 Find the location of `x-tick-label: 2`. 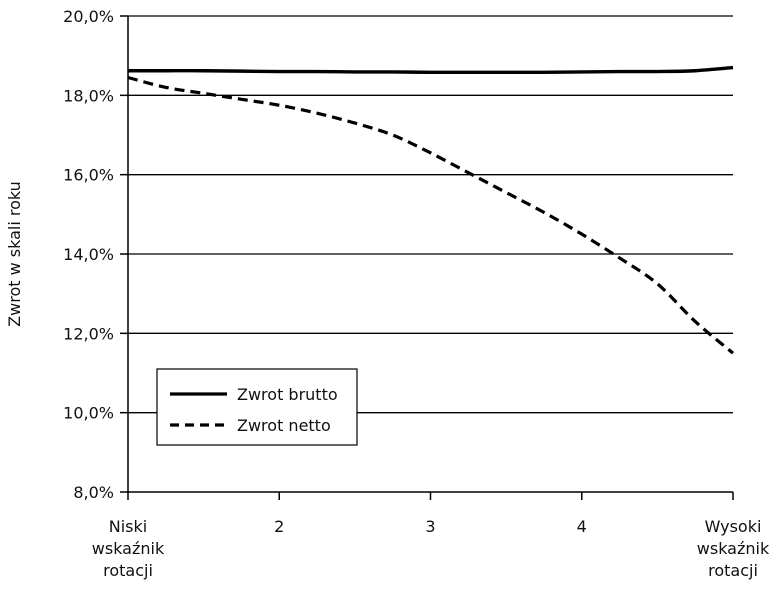

x-tick-label: 2 is located at coordinates (279, 526).